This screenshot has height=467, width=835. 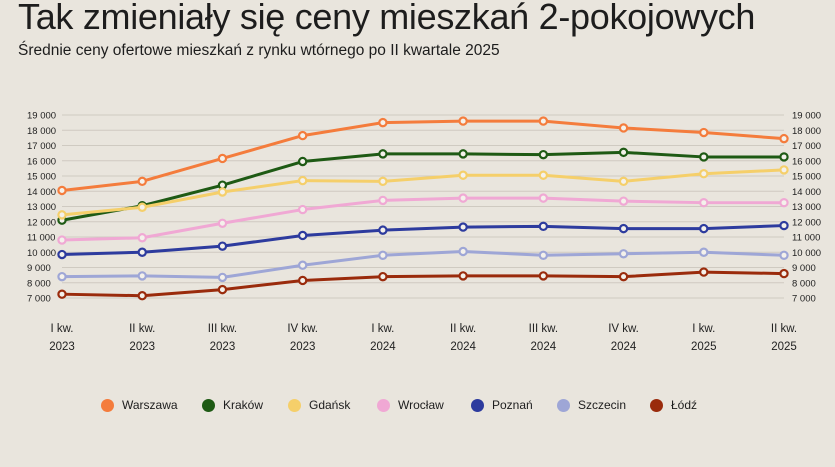 I want to click on y-tick-label-right: 9 000, so click(x=804, y=268).